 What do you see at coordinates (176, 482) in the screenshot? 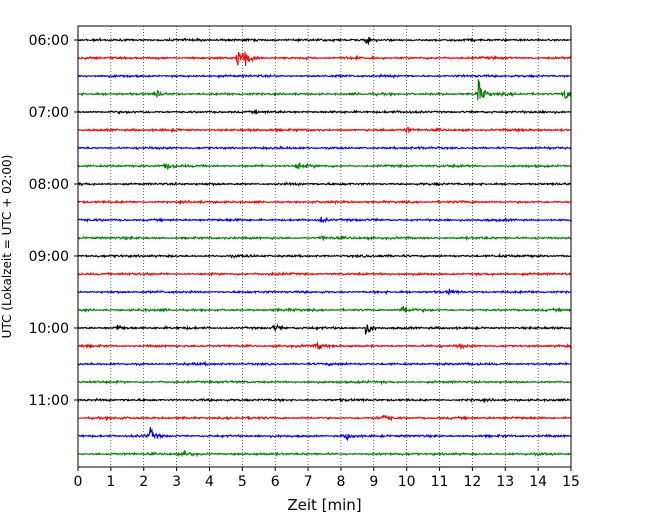
I see `x-tick-label: 3` at bounding box center [176, 482].